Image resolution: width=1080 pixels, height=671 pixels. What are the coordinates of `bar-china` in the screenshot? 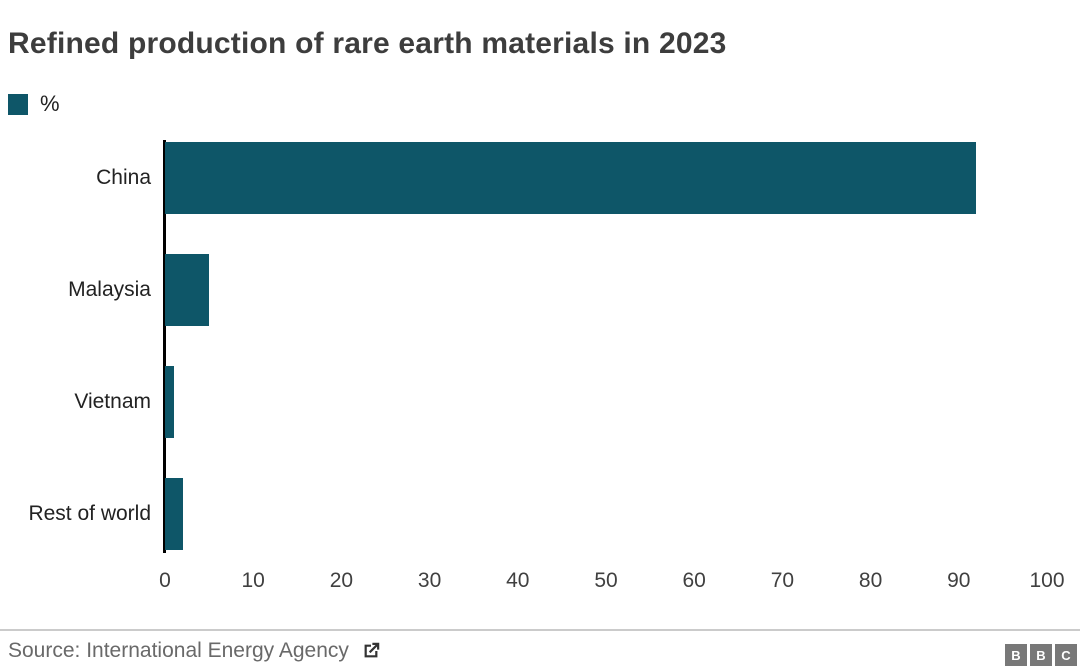 It's located at (571, 178).